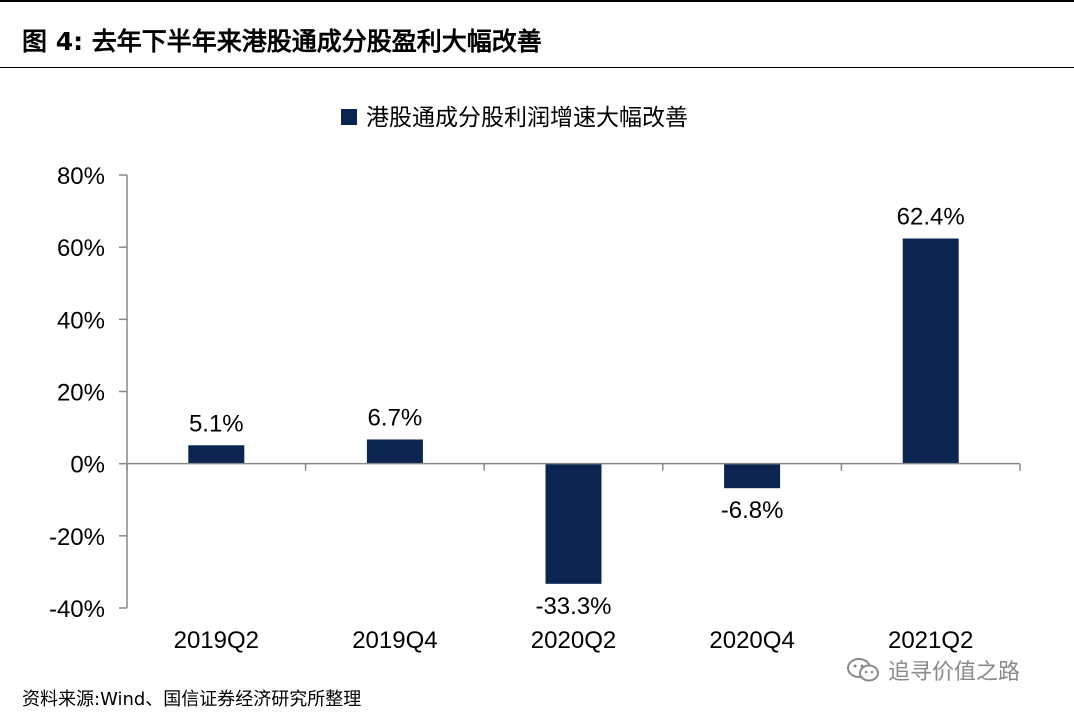  What do you see at coordinates (751, 640) in the screenshot?
I see `x-tick-label: 2020Q4` at bounding box center [751, 640].